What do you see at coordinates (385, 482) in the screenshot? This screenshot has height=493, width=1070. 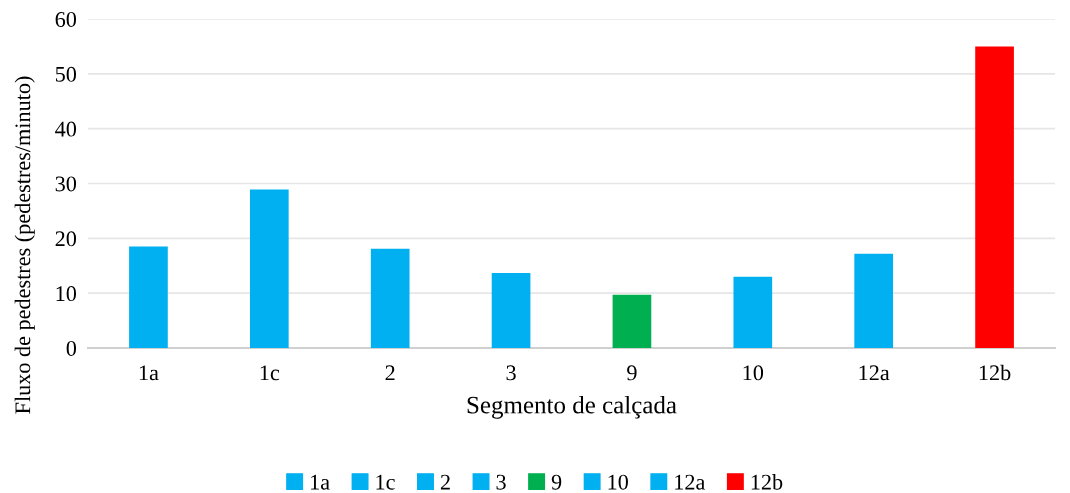 I see `legend-label: 1c` at bounding box center [385, 482].